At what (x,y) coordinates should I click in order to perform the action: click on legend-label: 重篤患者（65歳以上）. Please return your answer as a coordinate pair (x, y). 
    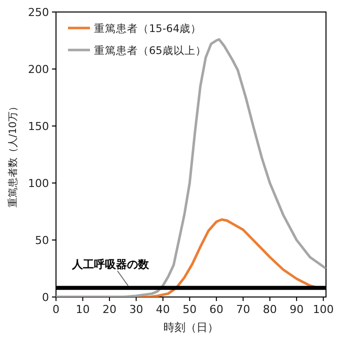
    Looking at the image, I should click on (150, 50).